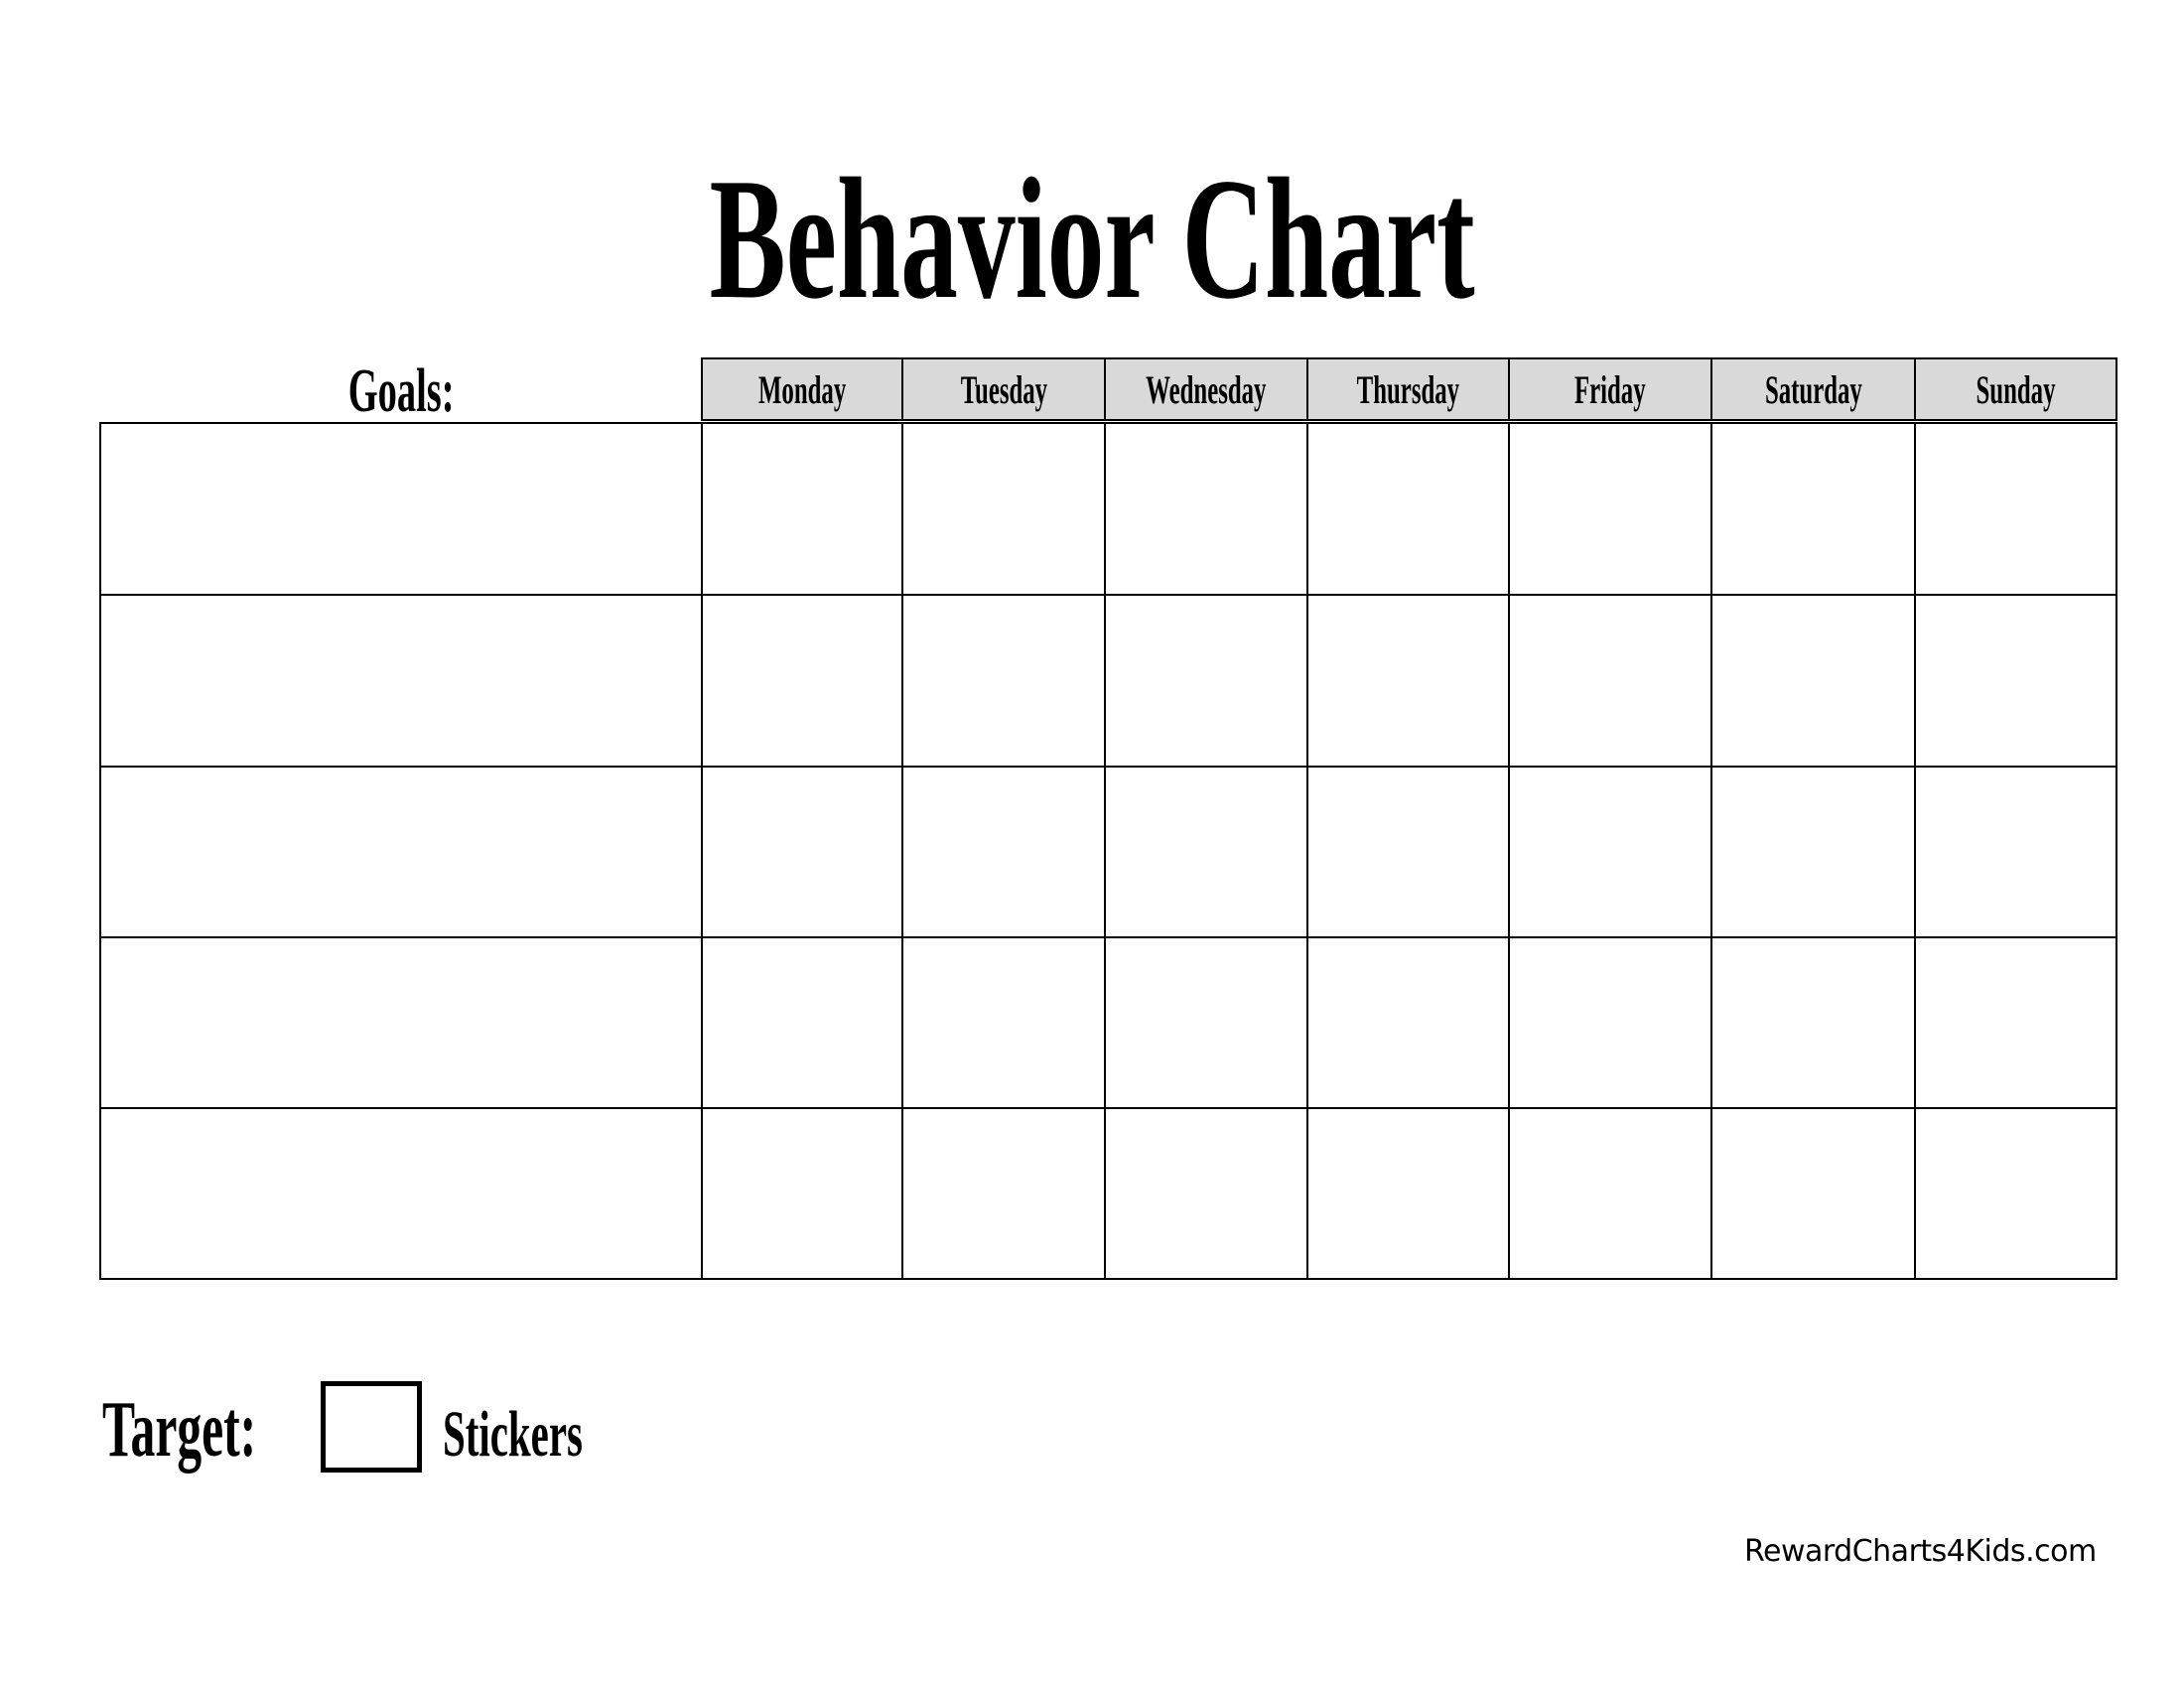  I want to click on day-header-saturday: Saturday, so click(1813, 389).